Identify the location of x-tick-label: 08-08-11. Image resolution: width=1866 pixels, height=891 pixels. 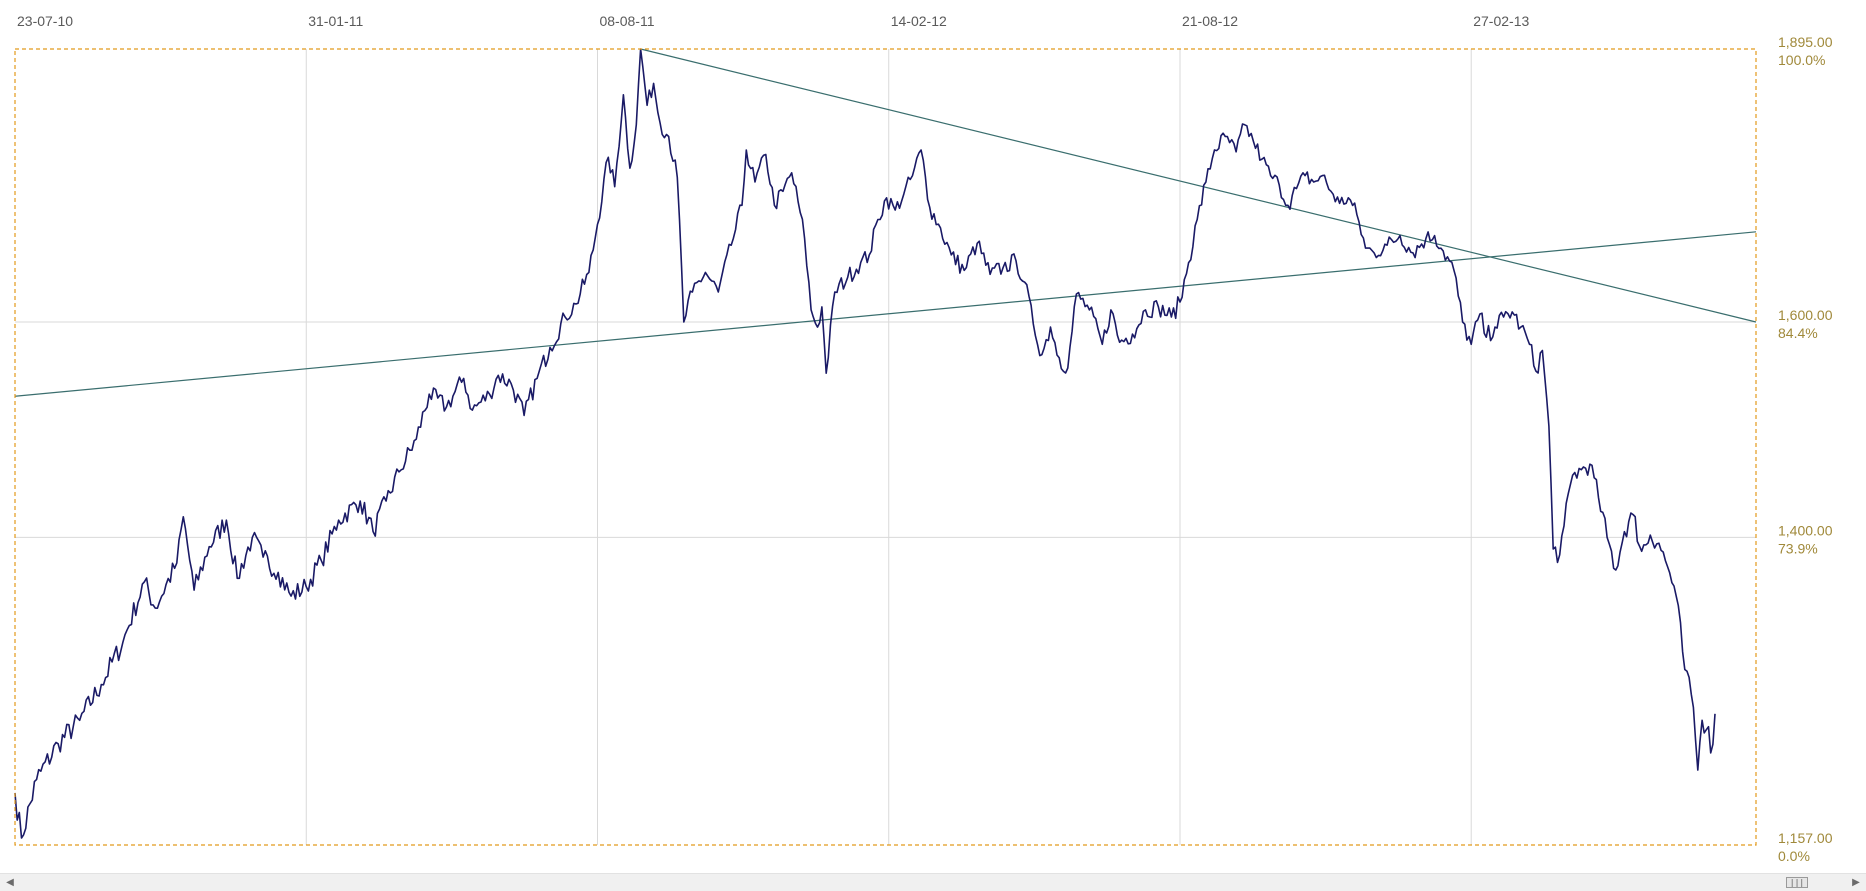
(626, 21).